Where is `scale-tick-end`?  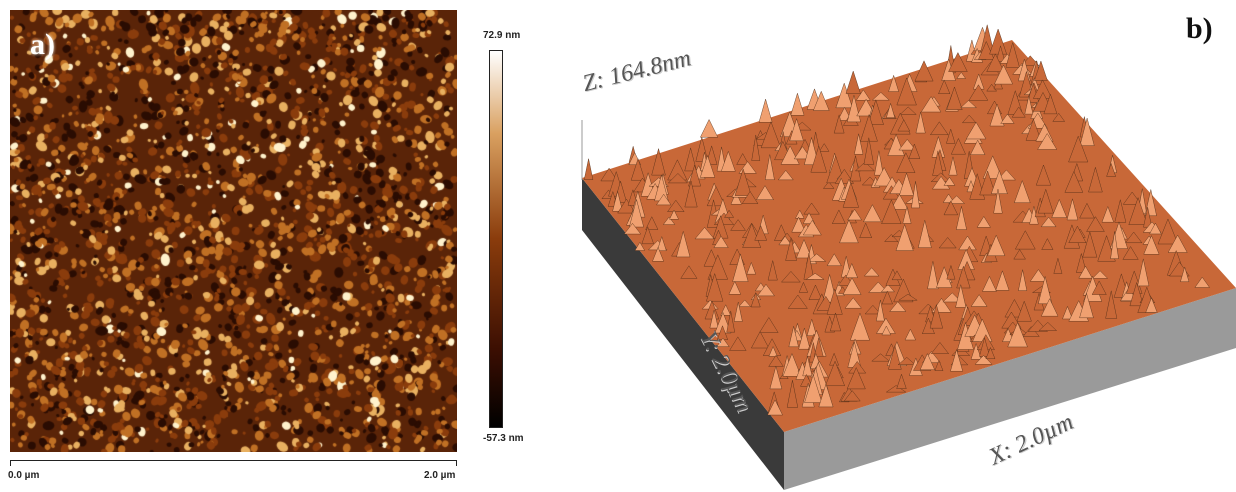
scale-tick-end is located at coordinates (456, 463).